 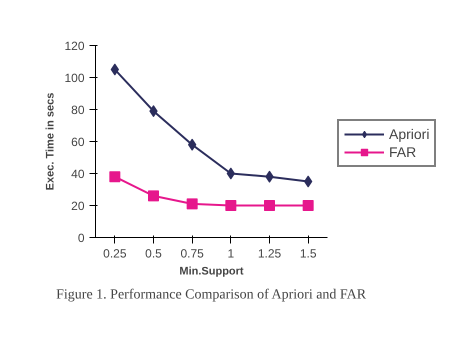 What do you see at coordinates (230, 253) in the screenshot?
I see `x-tick-label: 1` at bounding box center [230, 253].